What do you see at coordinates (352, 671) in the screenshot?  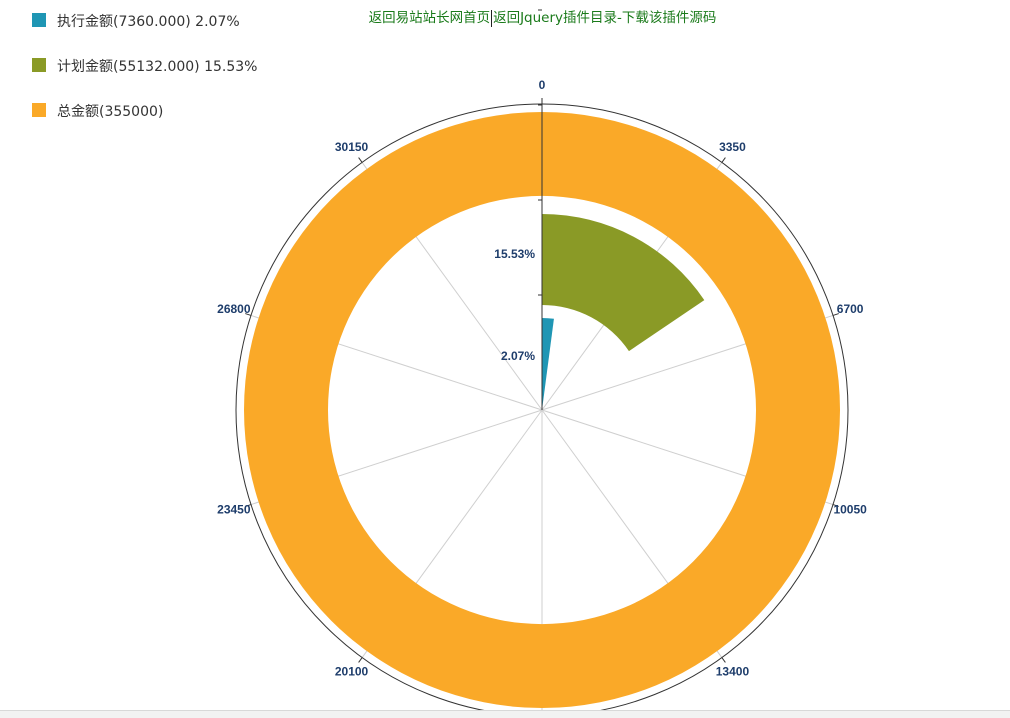 I see `angle-axis-tick-label: 20100` at bounding box center [352, 671].